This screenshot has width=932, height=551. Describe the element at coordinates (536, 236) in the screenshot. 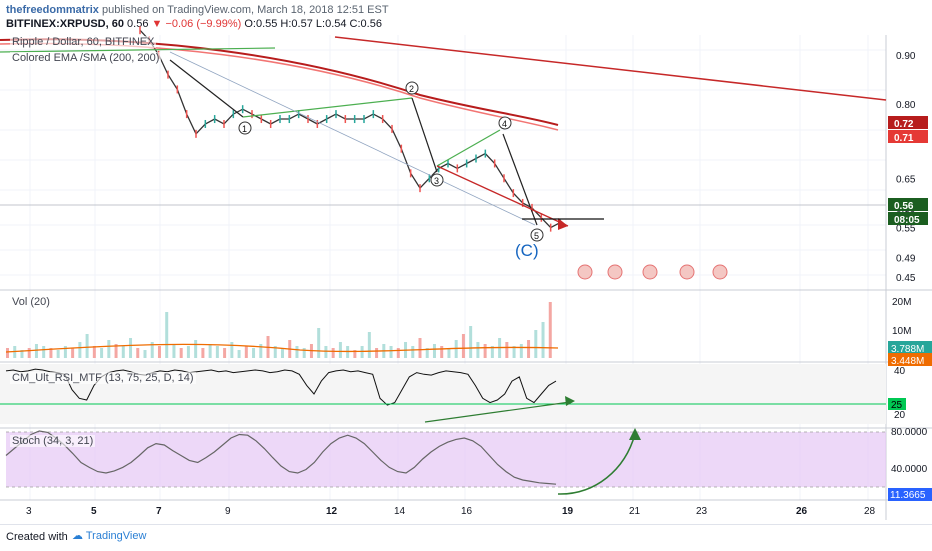

I see `wave-label: 5` at that location.